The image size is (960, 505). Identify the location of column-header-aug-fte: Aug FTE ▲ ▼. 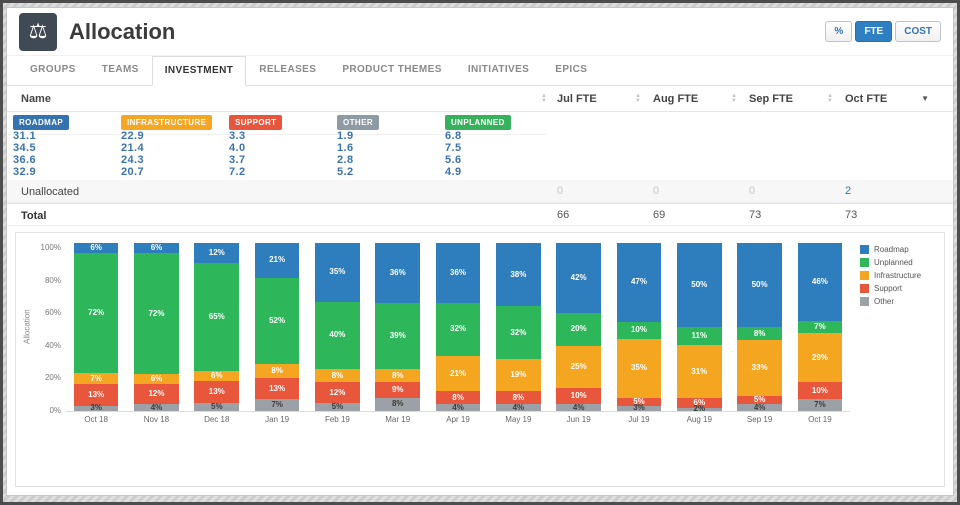
(701, 99).